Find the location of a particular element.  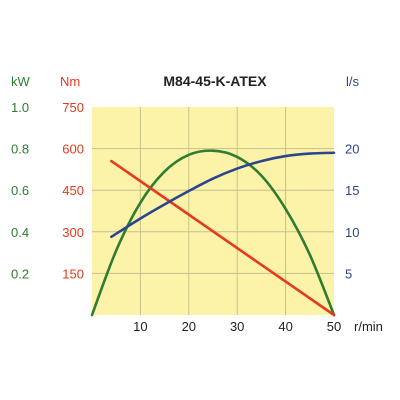

torque-unit-label: Nm is located at coordinates (70, 81).